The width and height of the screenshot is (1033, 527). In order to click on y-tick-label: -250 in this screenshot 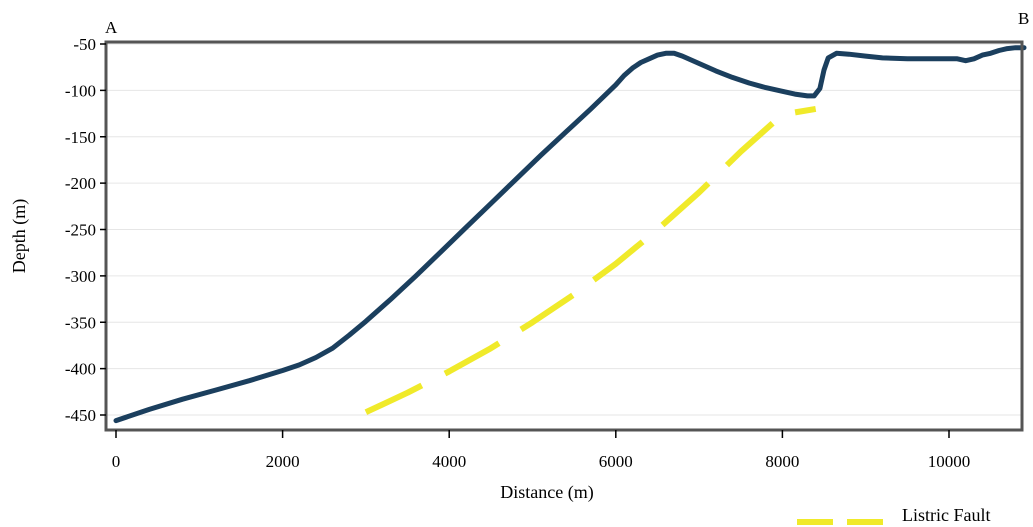, I will do `click(80, 230)`.